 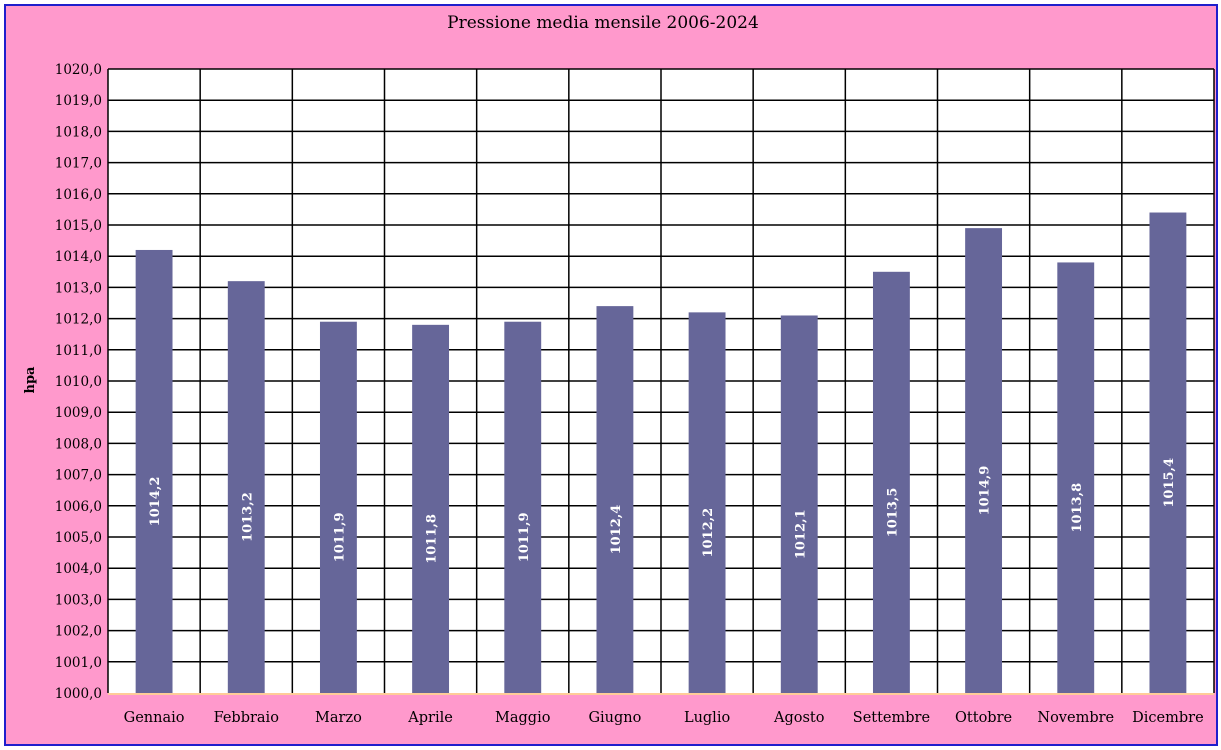 What do you see at coordinates (78, 320) in the screenshot?
I see `y-tick-label: 1012,0` at bounding box center [78, 320].